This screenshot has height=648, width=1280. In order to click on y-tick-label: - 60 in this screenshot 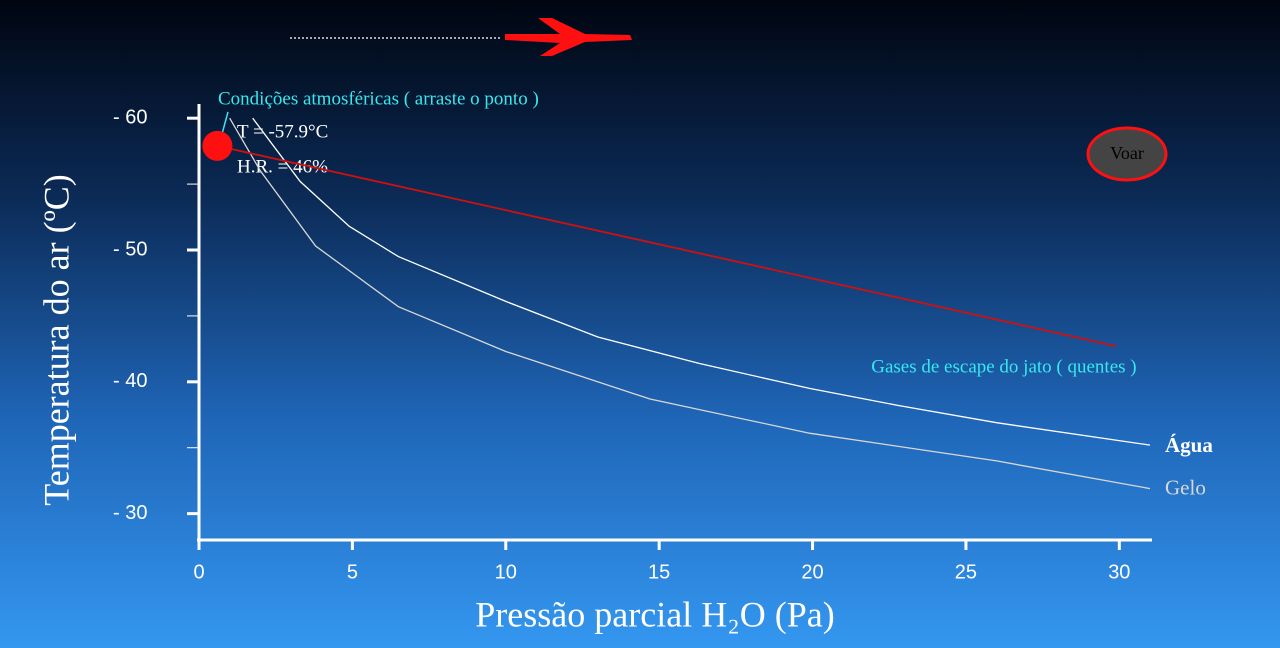, I will do `click(130, 117)`.